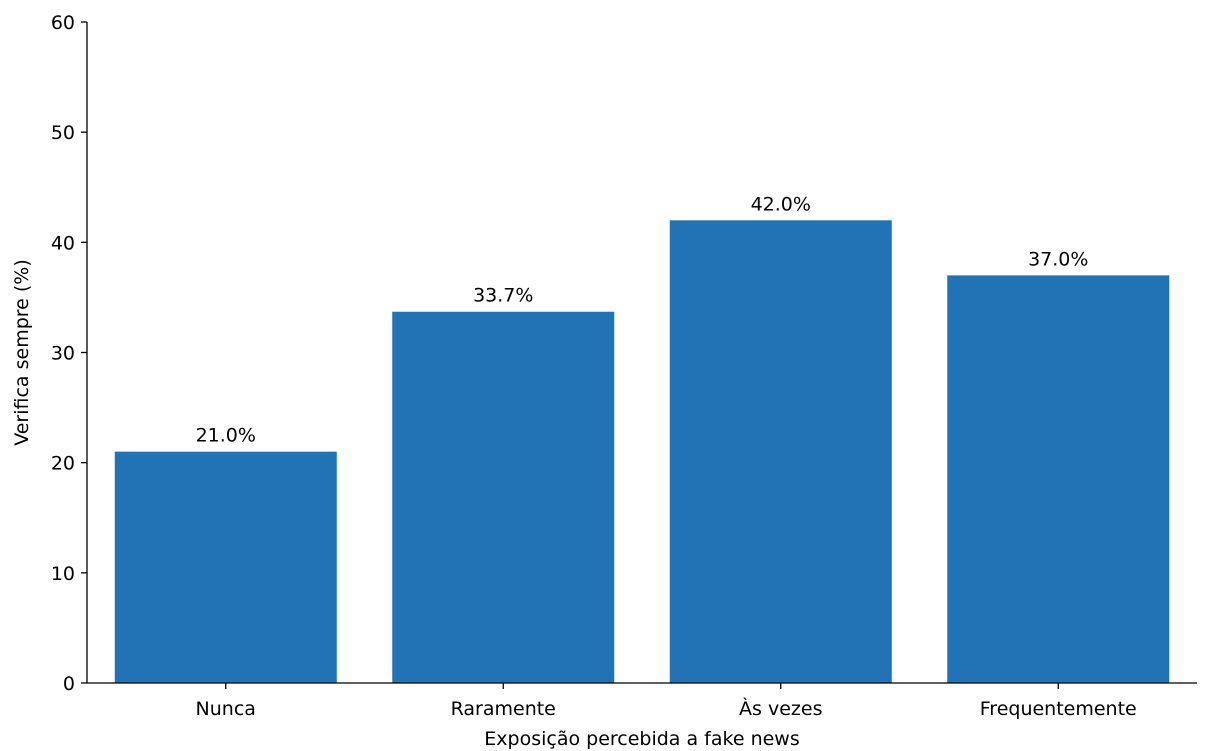  I want to click on y-axis: 0 10 20 30 40 50 60, so click(69, 353).